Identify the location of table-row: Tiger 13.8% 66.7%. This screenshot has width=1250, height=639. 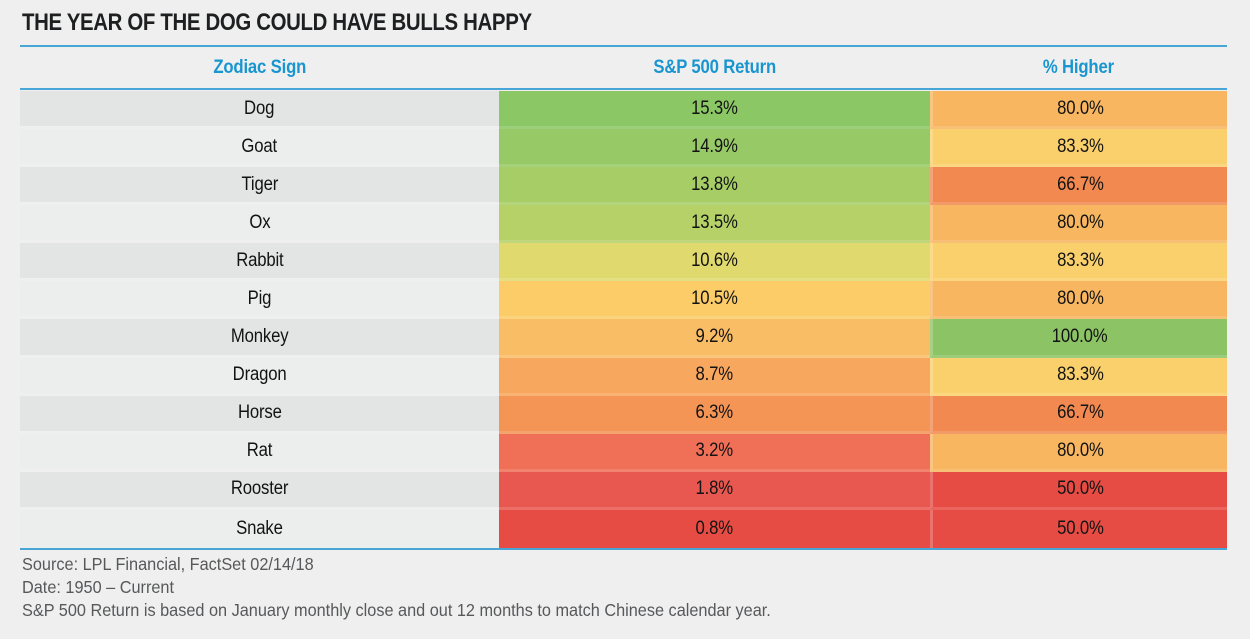
(623, 186).